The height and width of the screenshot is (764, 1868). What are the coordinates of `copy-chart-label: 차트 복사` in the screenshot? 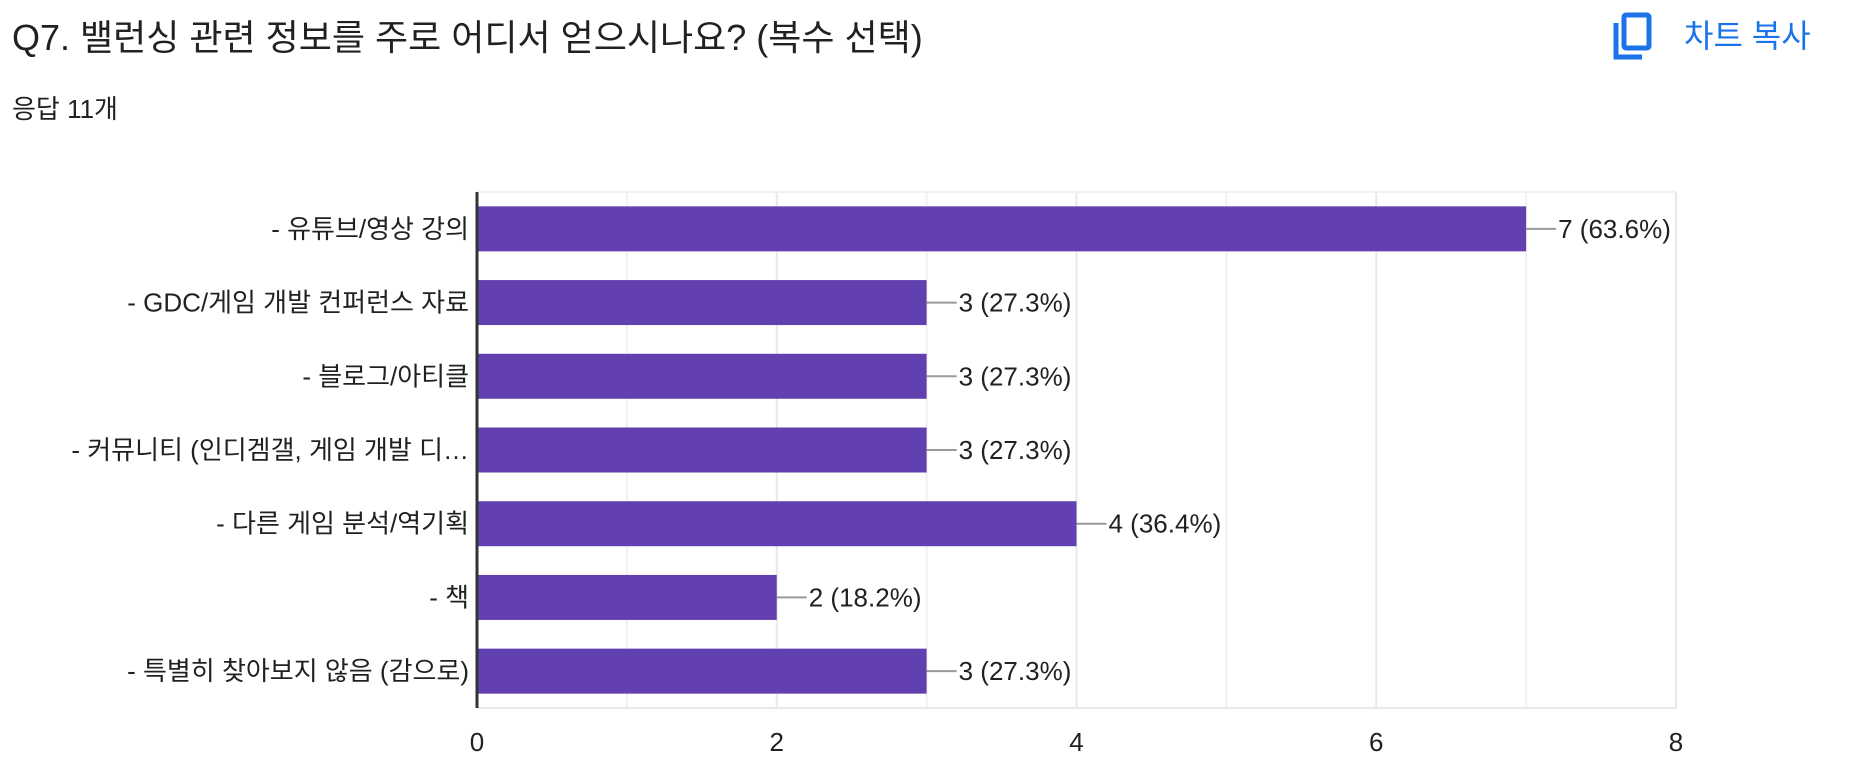 It's located at (1747, 36).